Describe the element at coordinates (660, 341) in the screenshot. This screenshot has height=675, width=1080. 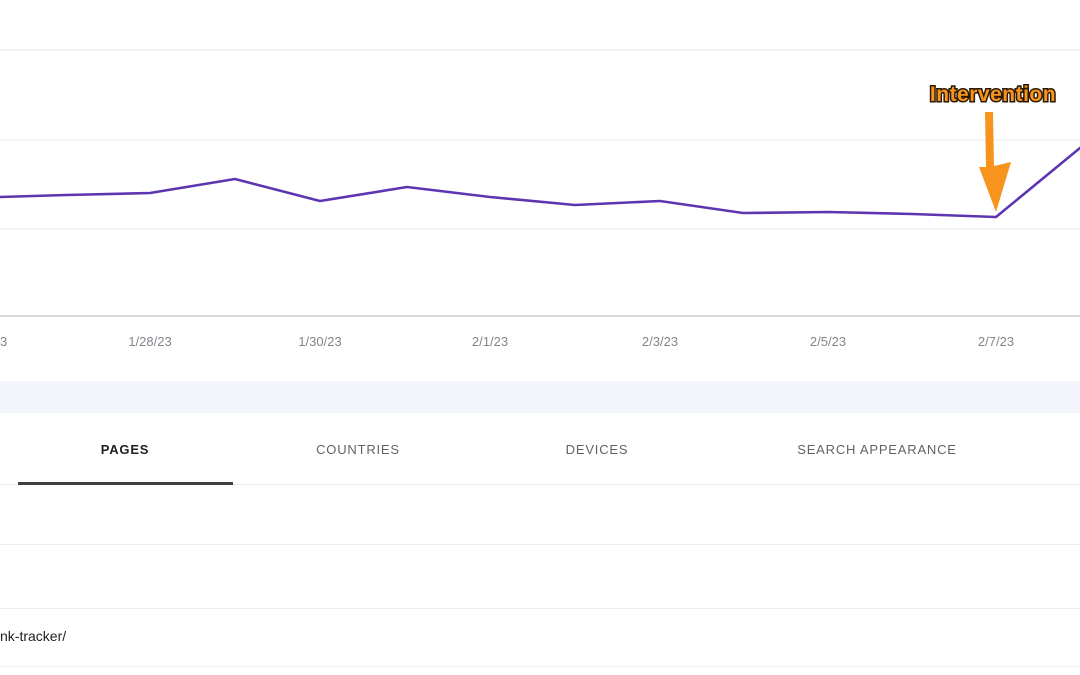
I see `x-axis-label: 2/3/23` at that location.